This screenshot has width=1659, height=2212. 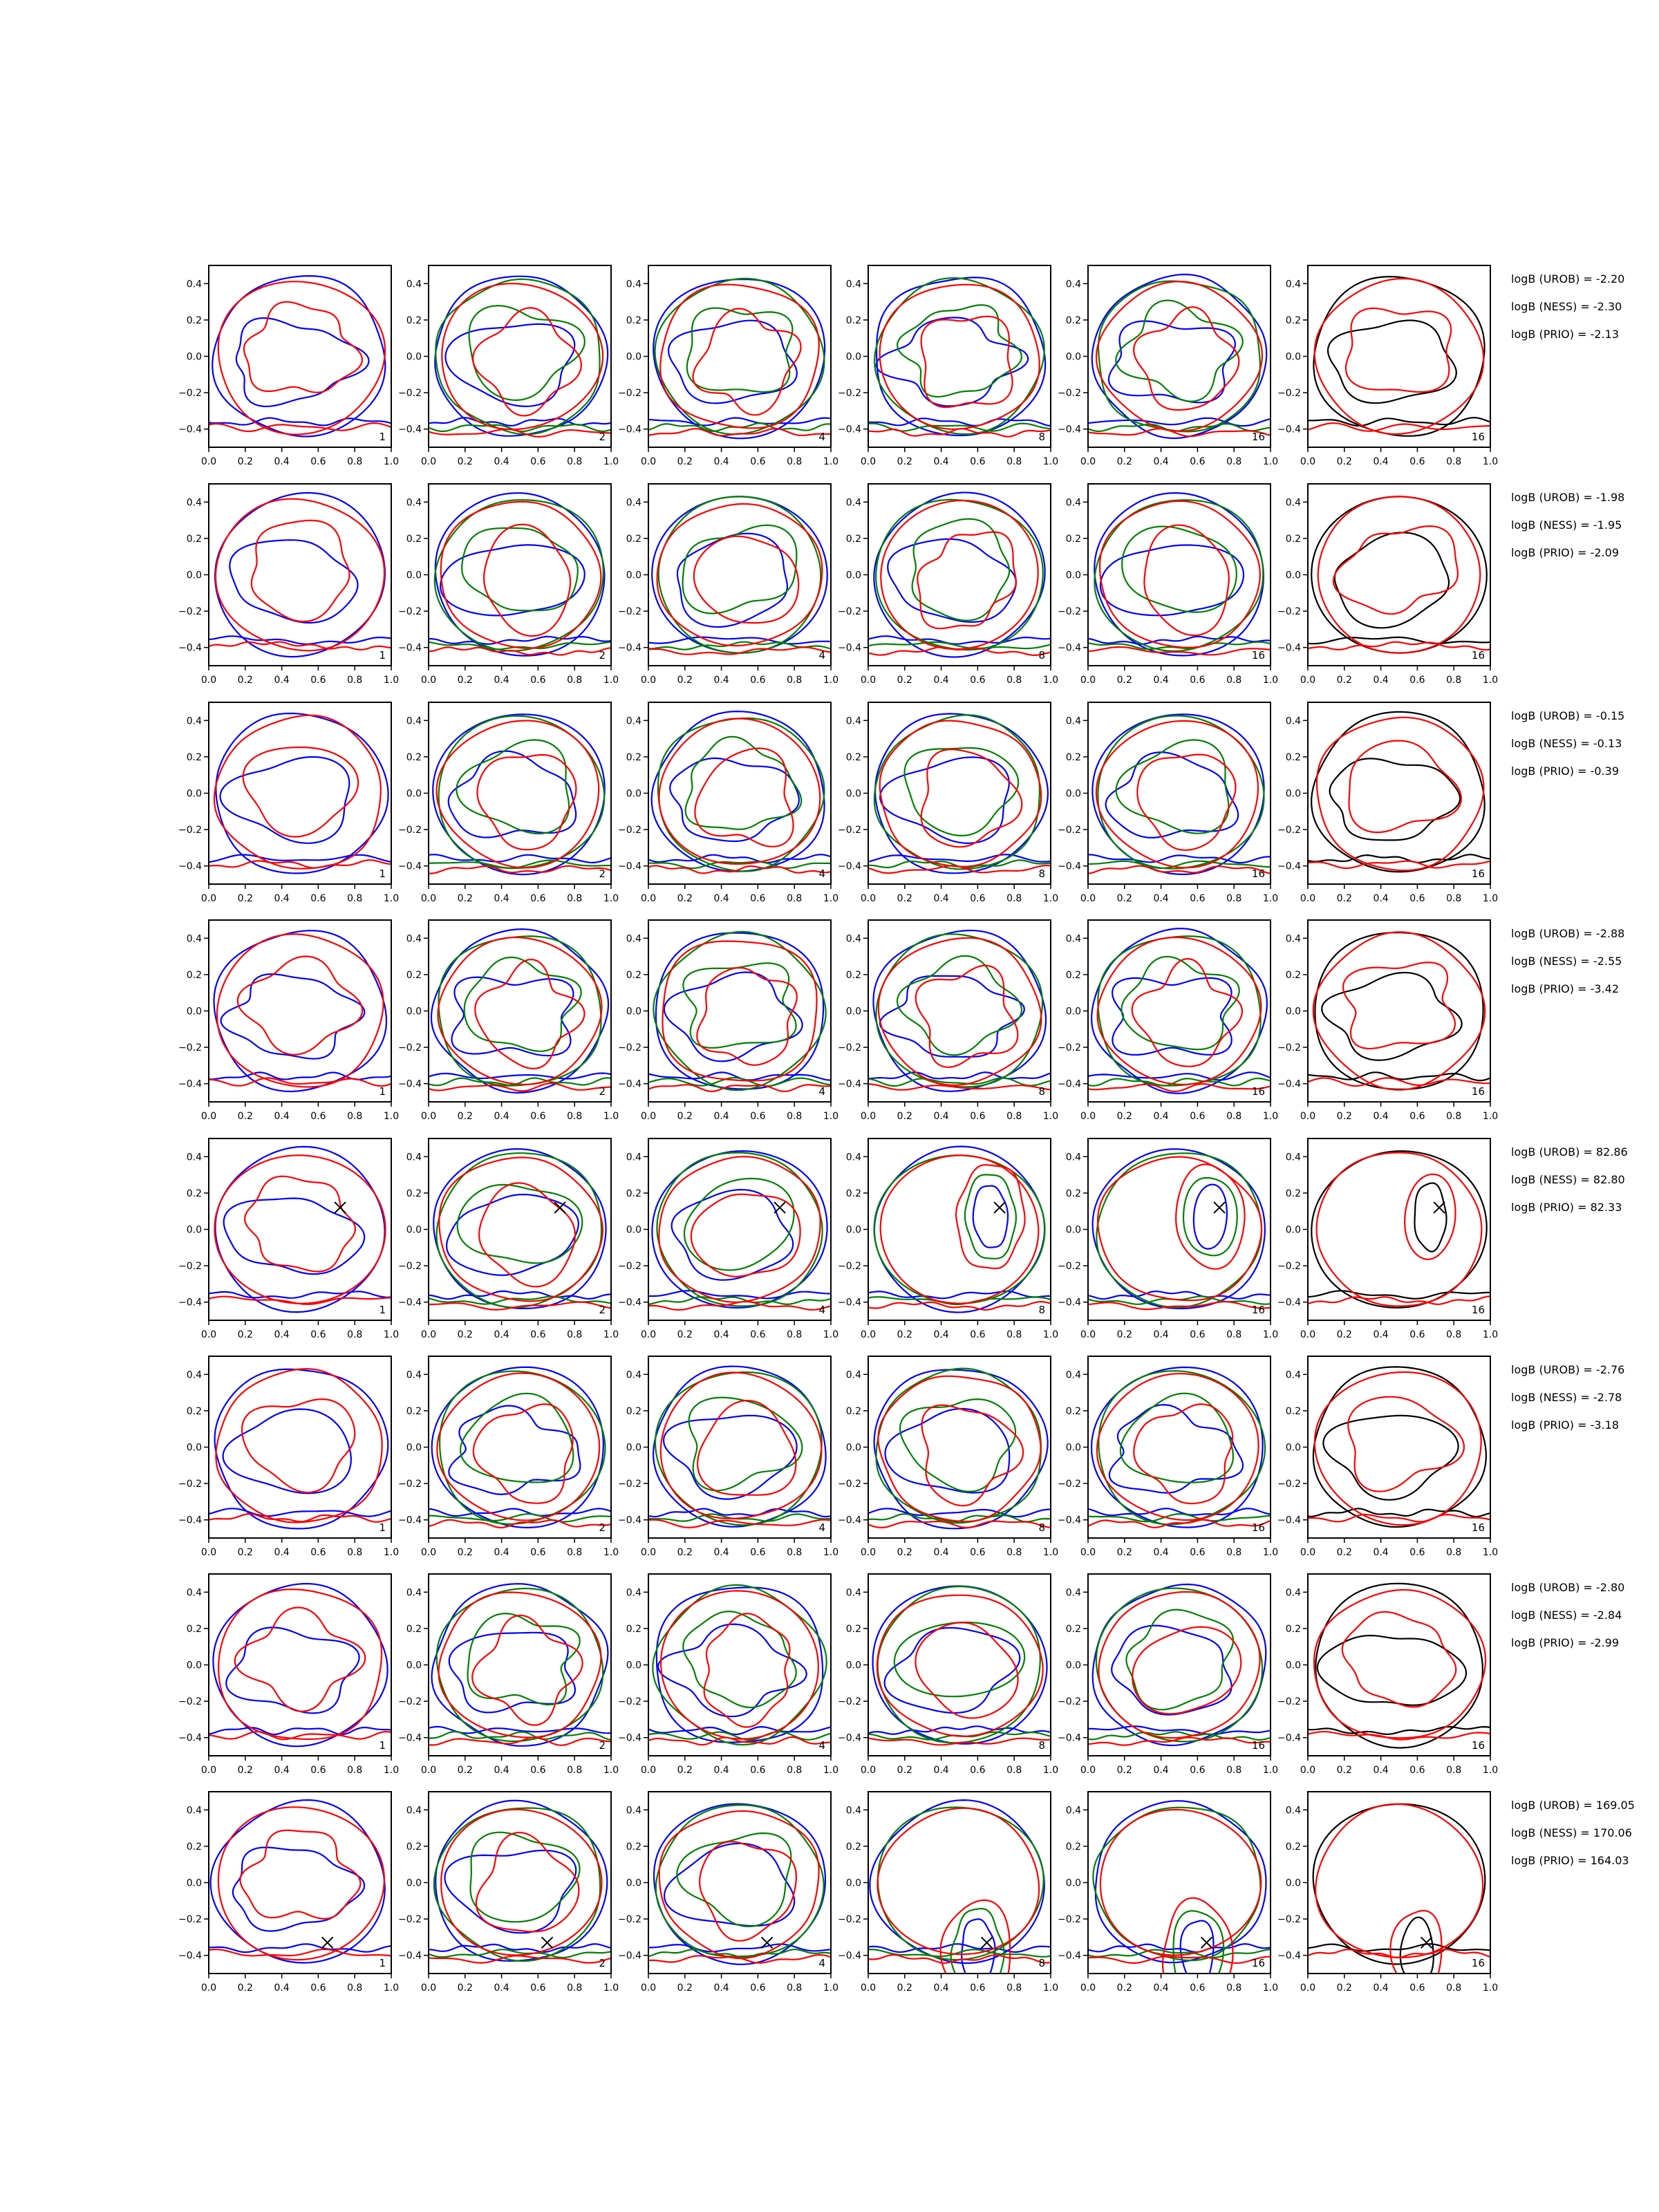 What do you see at coordinates (517, 1885) in the screenshot?
I see `contour-outer-green` at bounding box center [517, 1885].